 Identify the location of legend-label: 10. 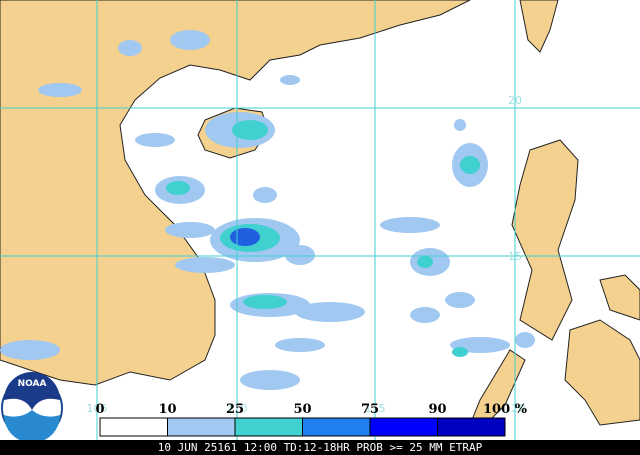
(167, 409).